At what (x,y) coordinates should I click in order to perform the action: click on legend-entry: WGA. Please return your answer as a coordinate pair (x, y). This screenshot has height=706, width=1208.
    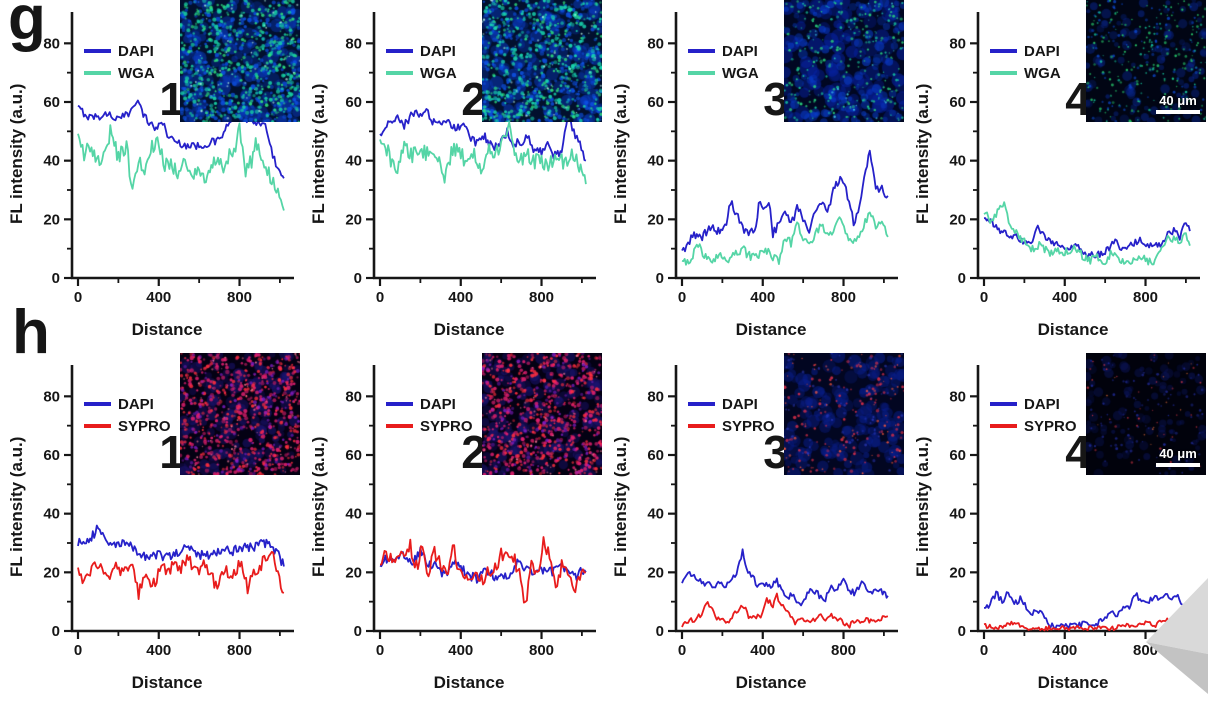
    Looking at the image, I should click on (119, 73).